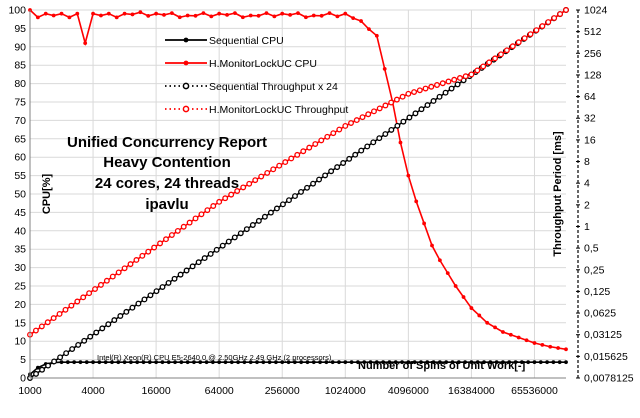 This screenshot has width=640, height=418. What do you see at coordinates (20, 121) in the screenshot?
I see `y-left-tick-label: 70` at bounding box center [20, 121].